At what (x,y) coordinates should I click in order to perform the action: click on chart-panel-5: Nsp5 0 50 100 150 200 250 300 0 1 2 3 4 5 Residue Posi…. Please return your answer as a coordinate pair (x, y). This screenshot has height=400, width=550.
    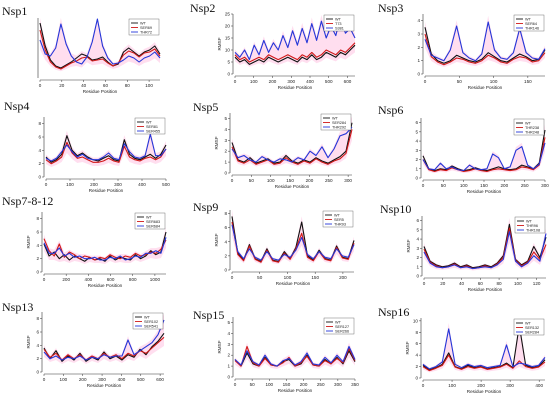
    Looking at the image, I should click on (273, 144).